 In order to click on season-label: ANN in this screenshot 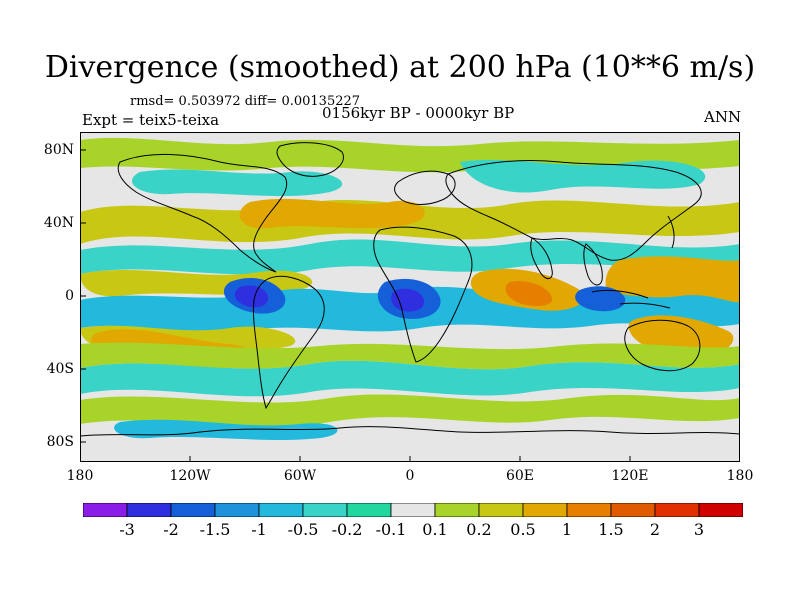, I will do `click(723, 117)`.